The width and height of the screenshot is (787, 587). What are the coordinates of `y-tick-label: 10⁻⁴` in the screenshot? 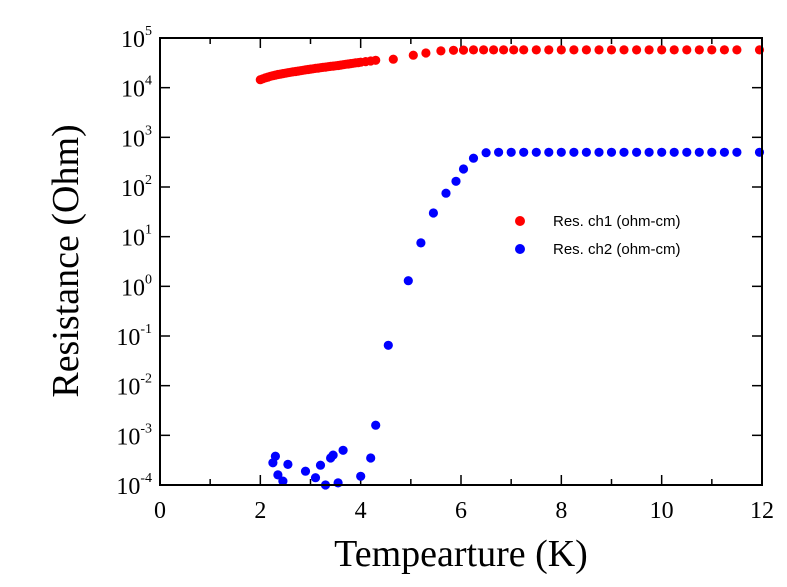 It's located at (134, 485).